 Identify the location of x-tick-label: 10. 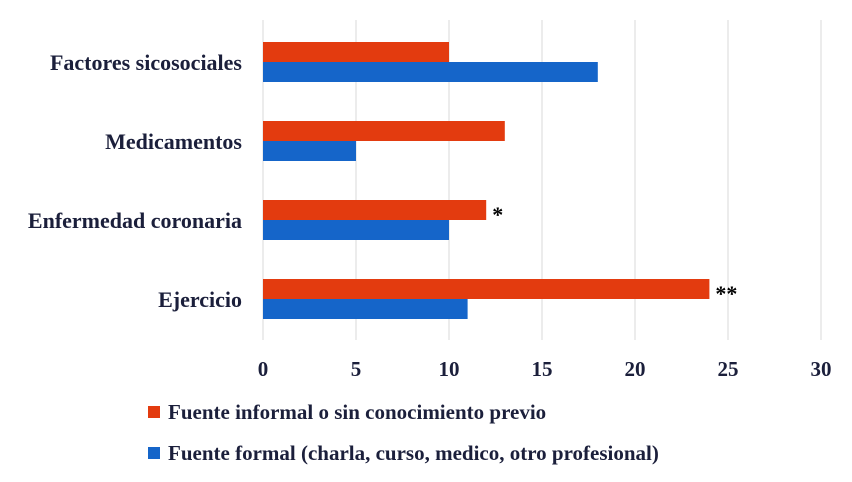
(449, 369).